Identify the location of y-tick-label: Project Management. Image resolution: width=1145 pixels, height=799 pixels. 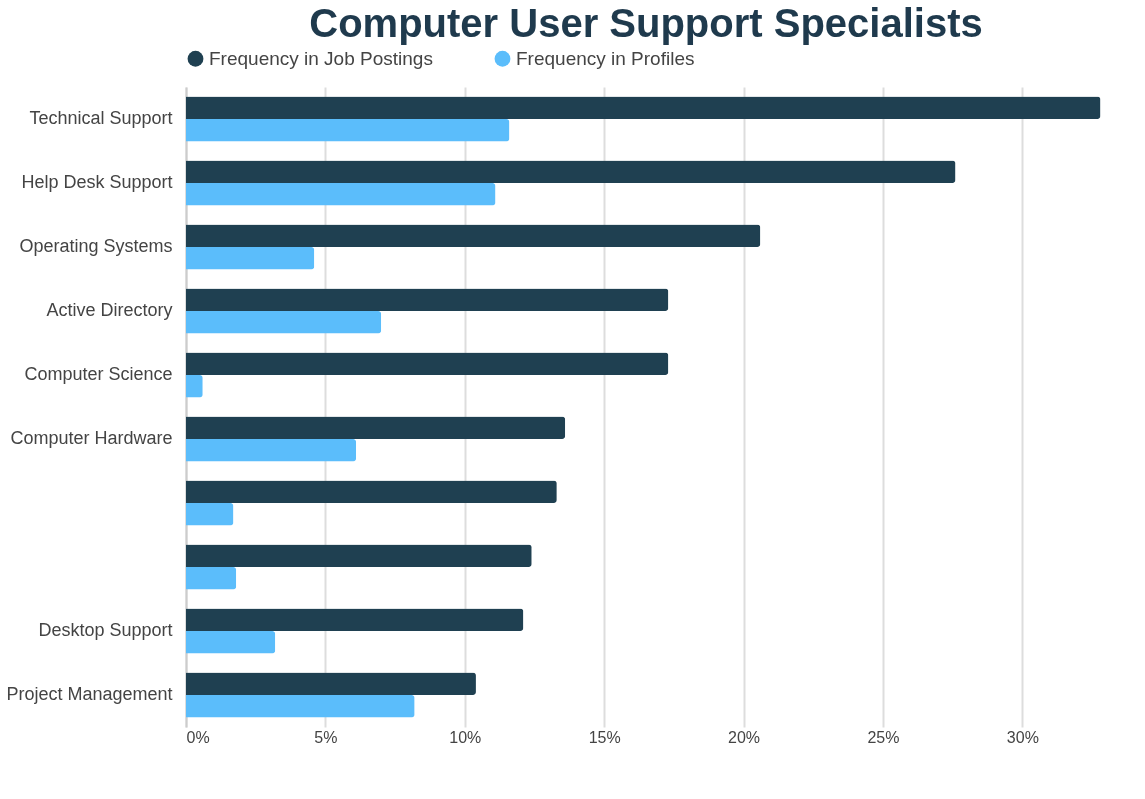
(89, 694).